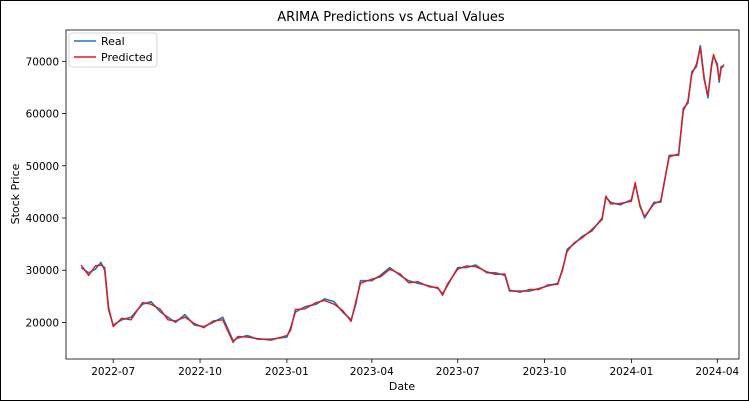  I want to click on x-tick-label: 2023-07, so click(458, 372).